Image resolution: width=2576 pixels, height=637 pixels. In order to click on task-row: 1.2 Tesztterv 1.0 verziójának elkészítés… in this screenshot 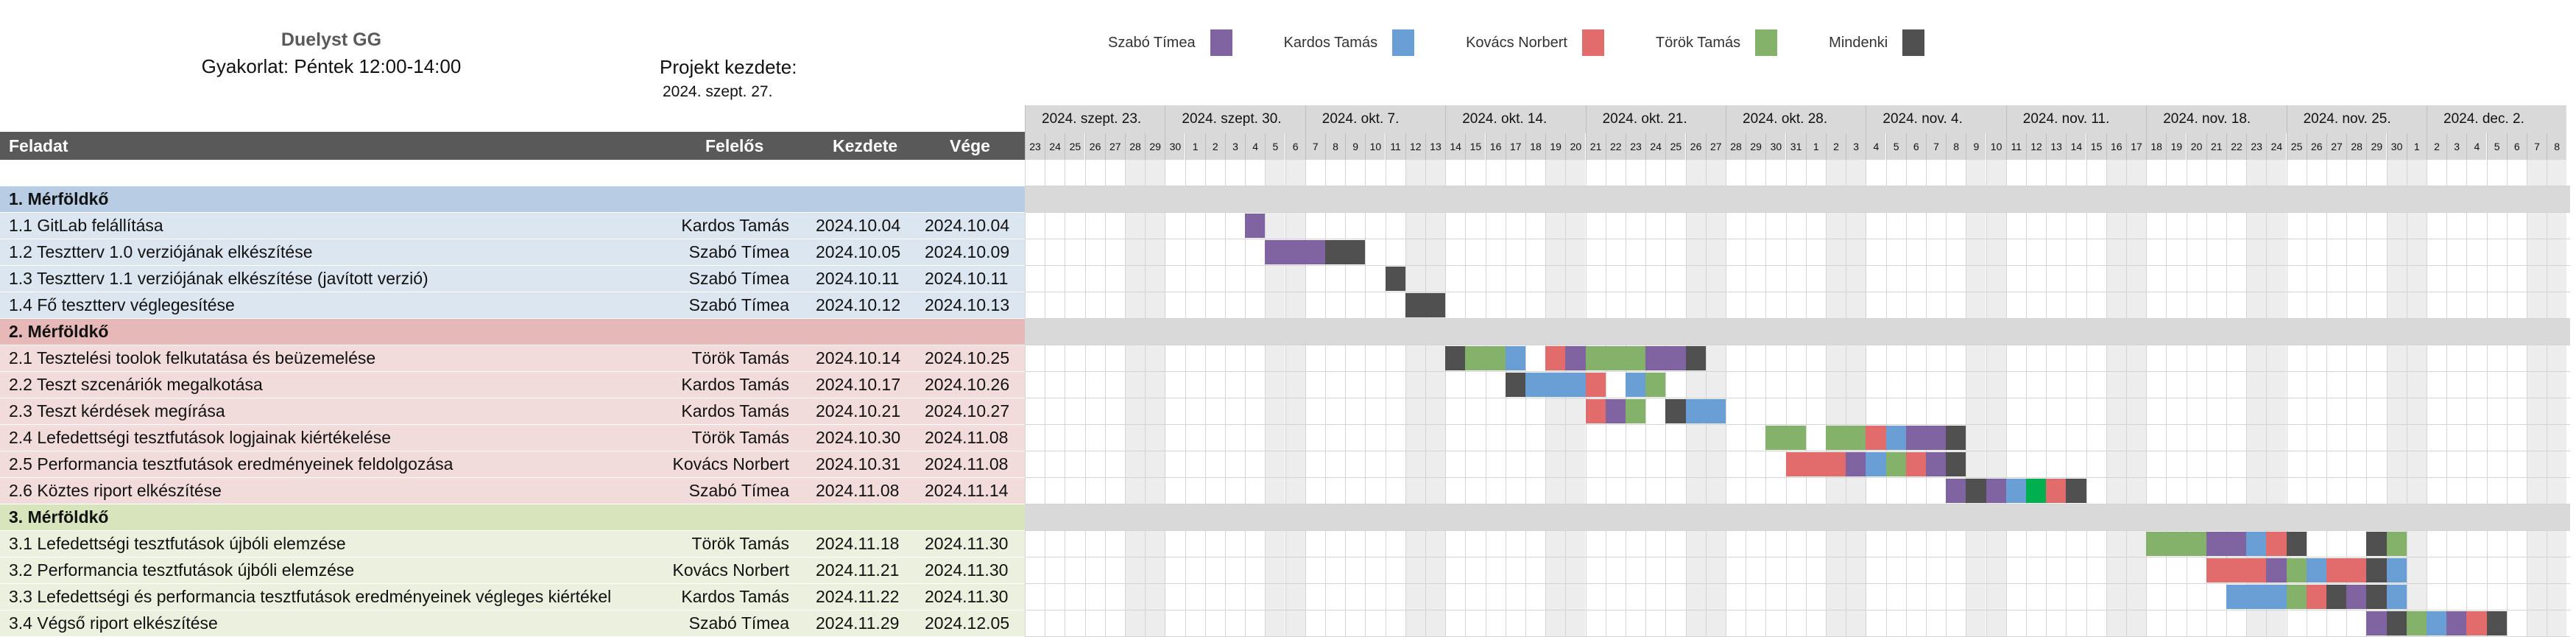, I will do `click(512, 252)`.